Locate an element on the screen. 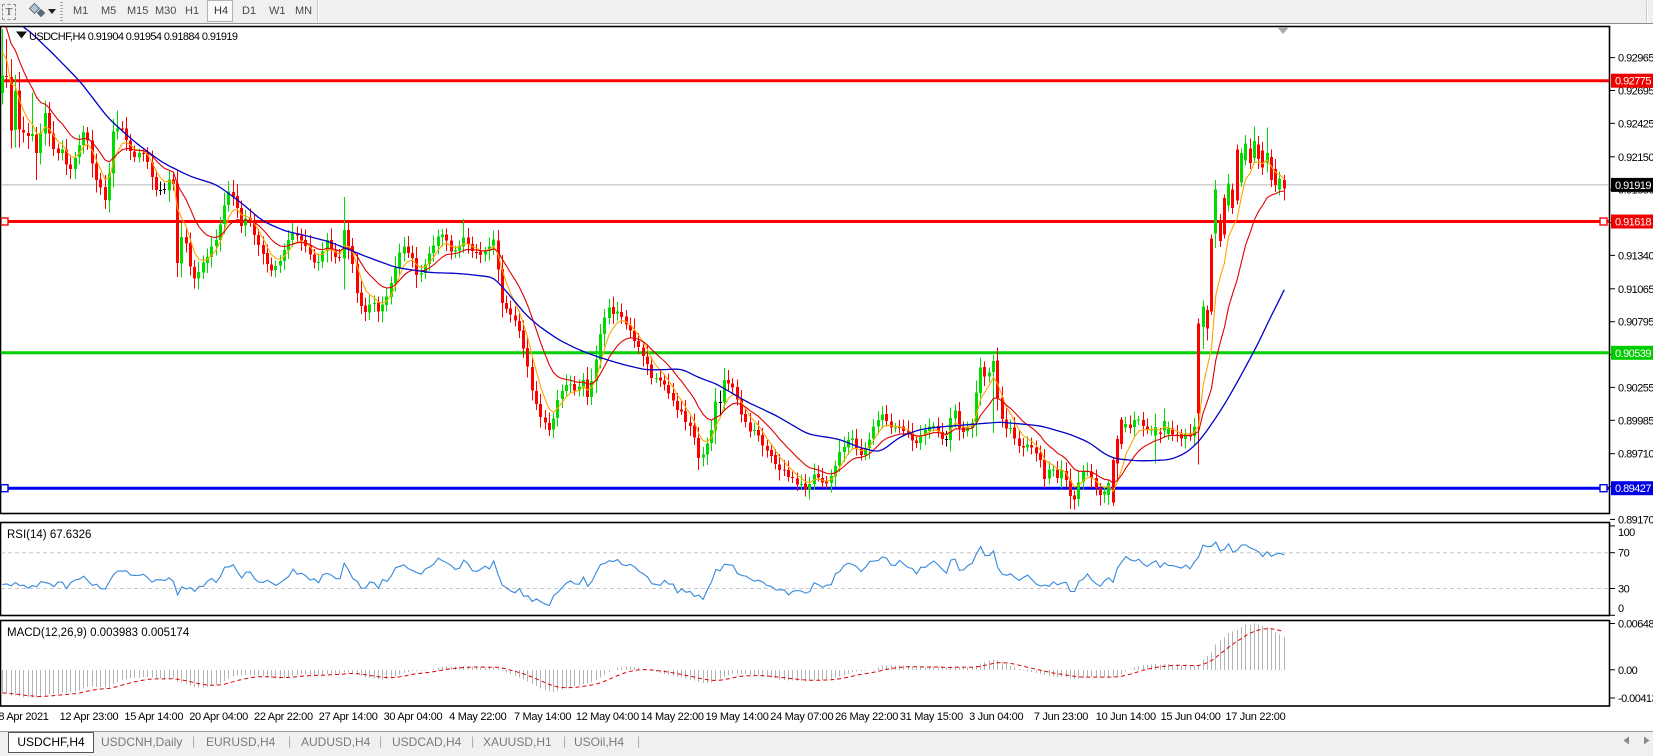 Image resolution: width=1653 pixels, height=756 pixels. svg-text: 24 May 07:00 is located at coordinates (801, 717).